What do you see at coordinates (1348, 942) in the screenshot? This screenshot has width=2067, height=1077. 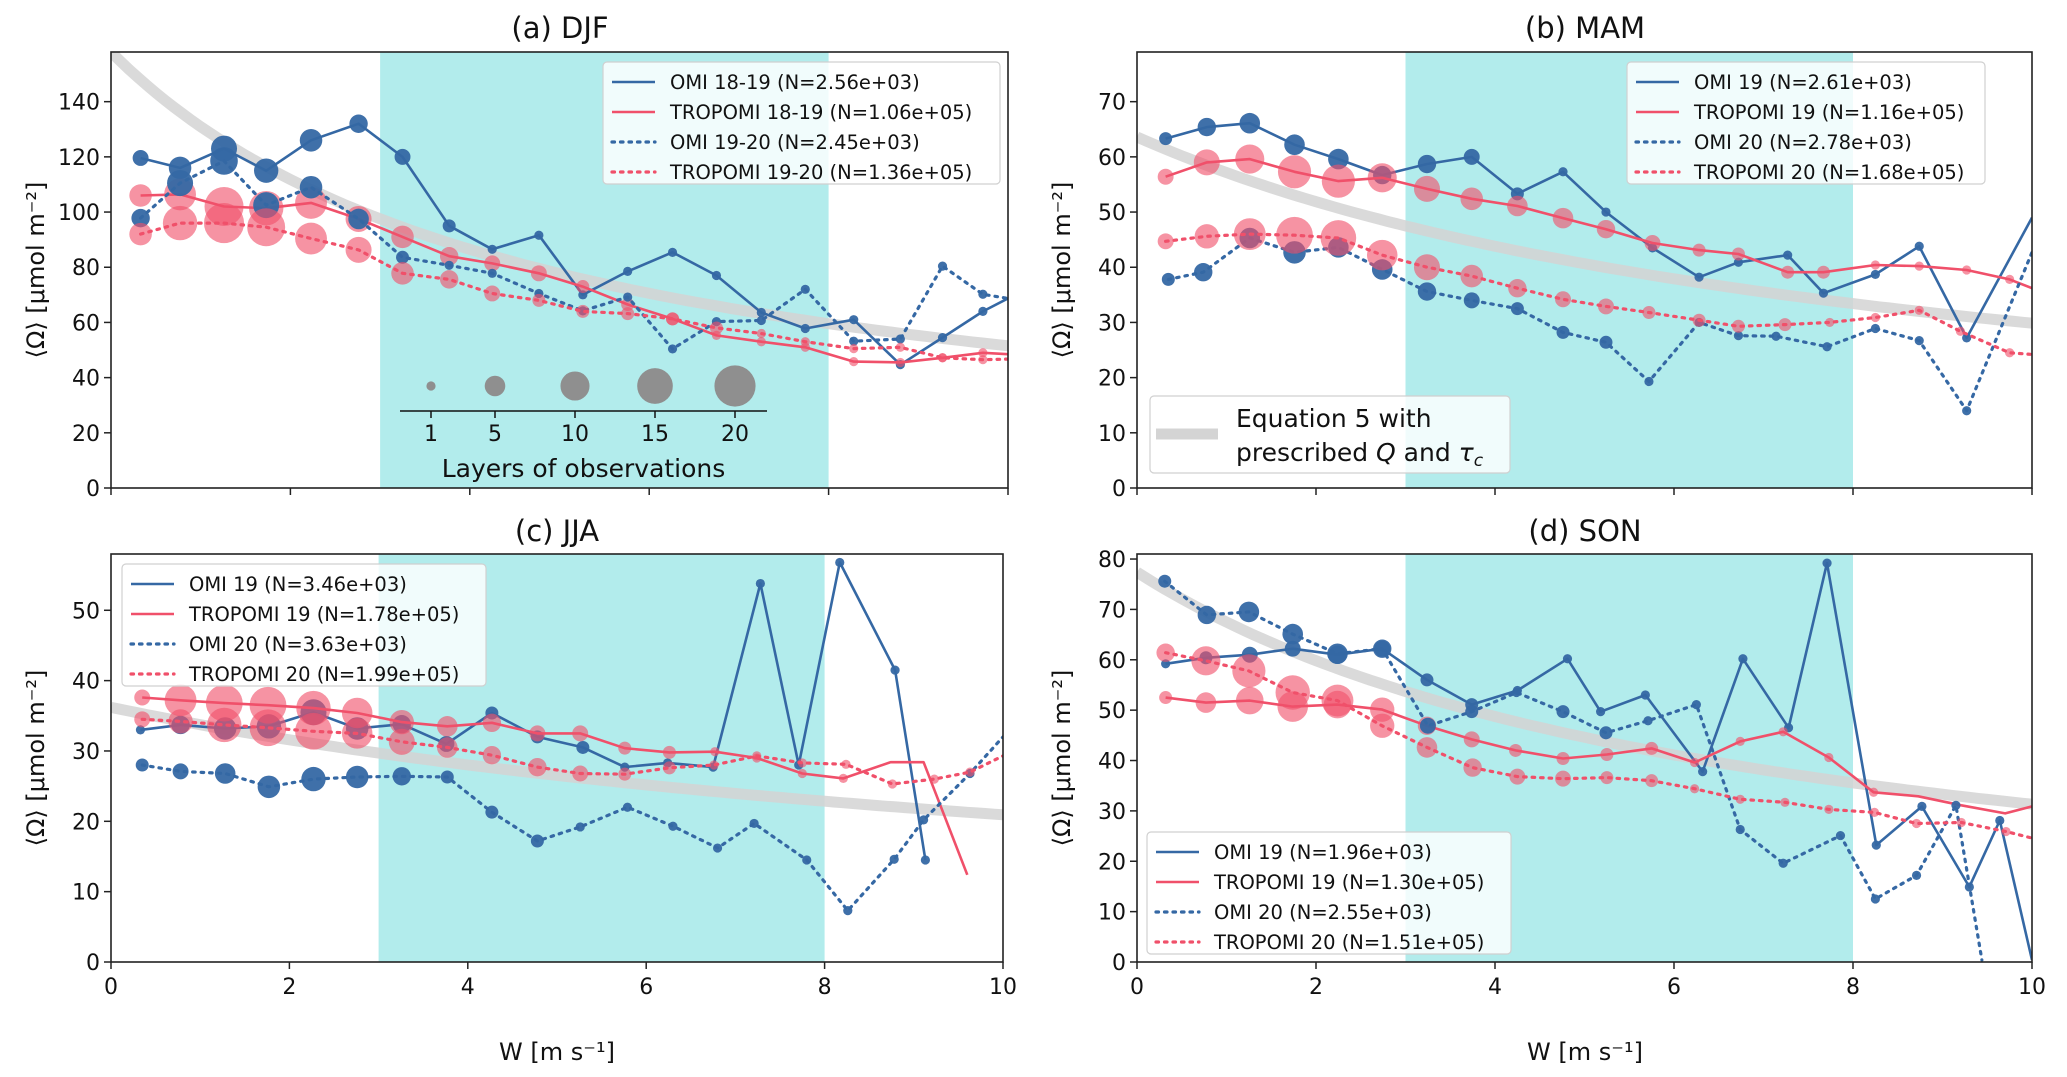 I see `legend-label: TROPOMI 20 (N=1.51e+05)` at bounding box center [1348, 942].